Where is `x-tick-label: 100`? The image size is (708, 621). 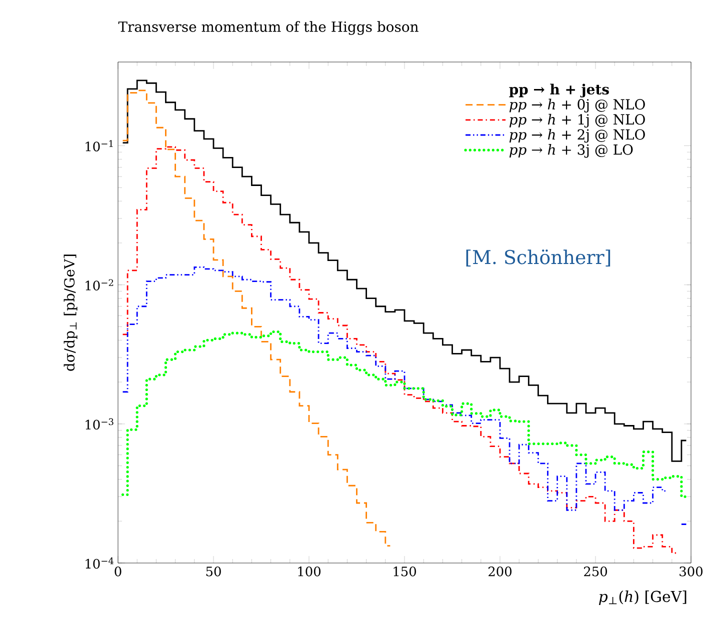 x-tick-label: 100 is located at coordinates (309, 571).